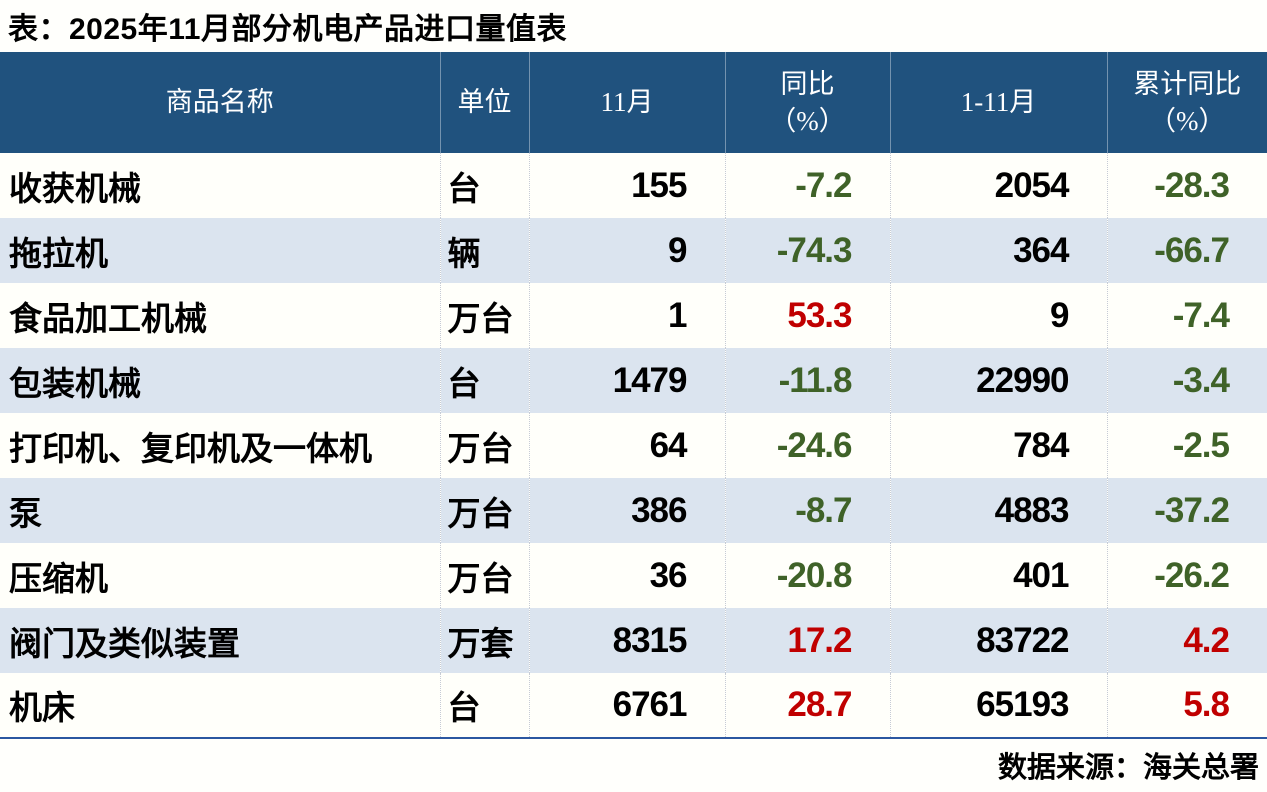 Image resolution: width=1267 pixels, height=792 pixels. I want to click on table-row: 包装机械 台 1479 -11.8 22990 -3.4, so click(633, 380).